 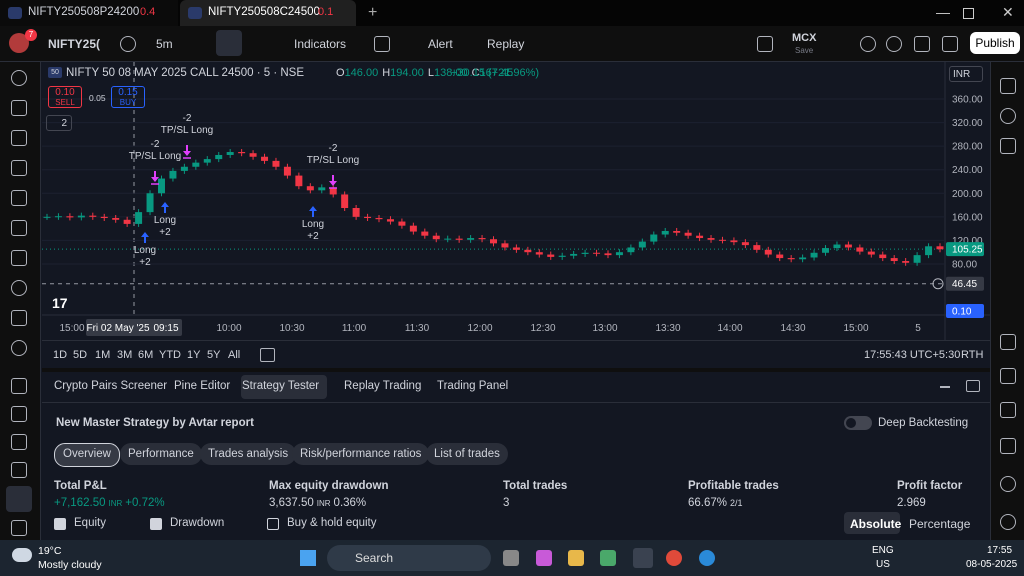 What do you see at coordinates (373, 12) in the screenshot?
I see `new-tab: +` at bounding box center [373, 12].